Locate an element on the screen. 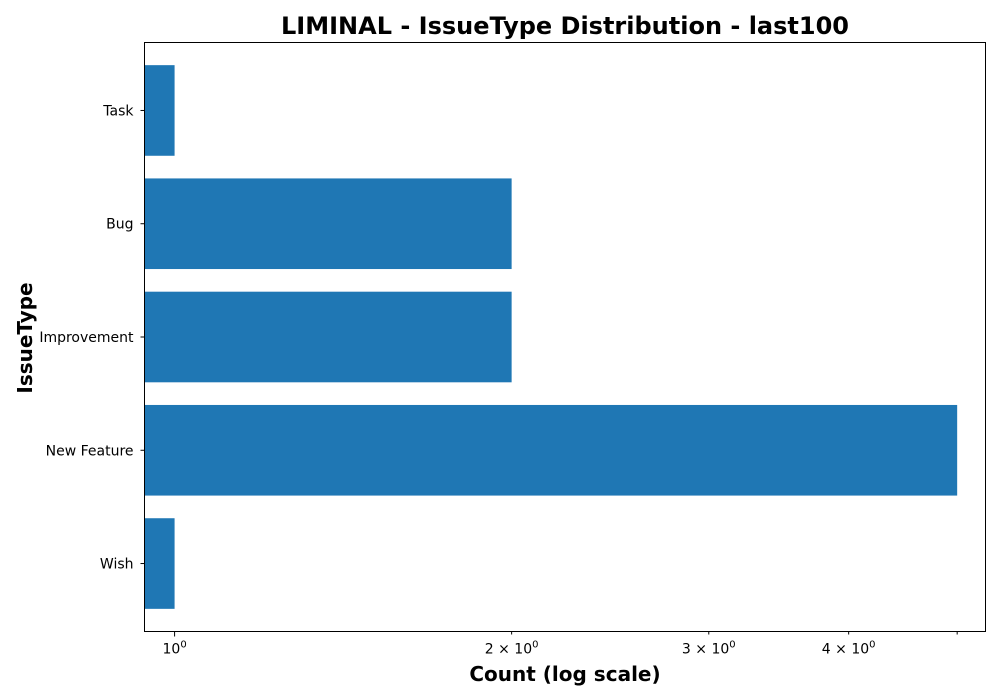 The width and height of the screenshot is (1000, 700). bar-new-feature is located at coordinates (551, 450).